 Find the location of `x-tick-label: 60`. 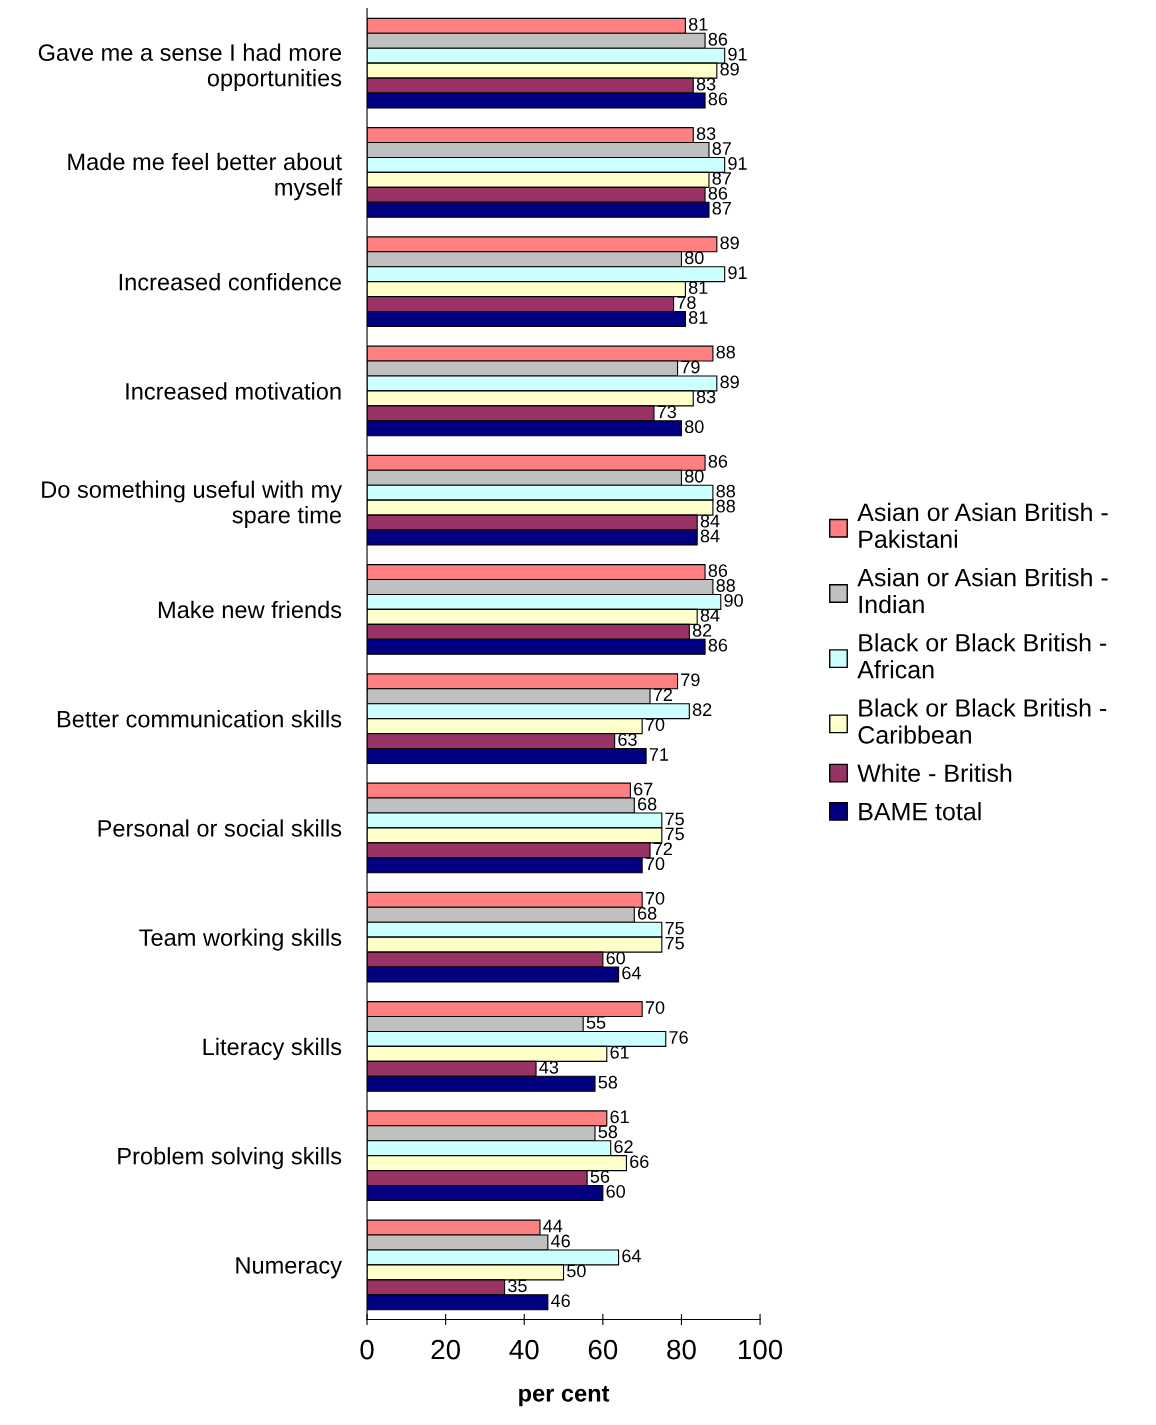

x-tick-label: 60 is located at coordinates (603, 1349).